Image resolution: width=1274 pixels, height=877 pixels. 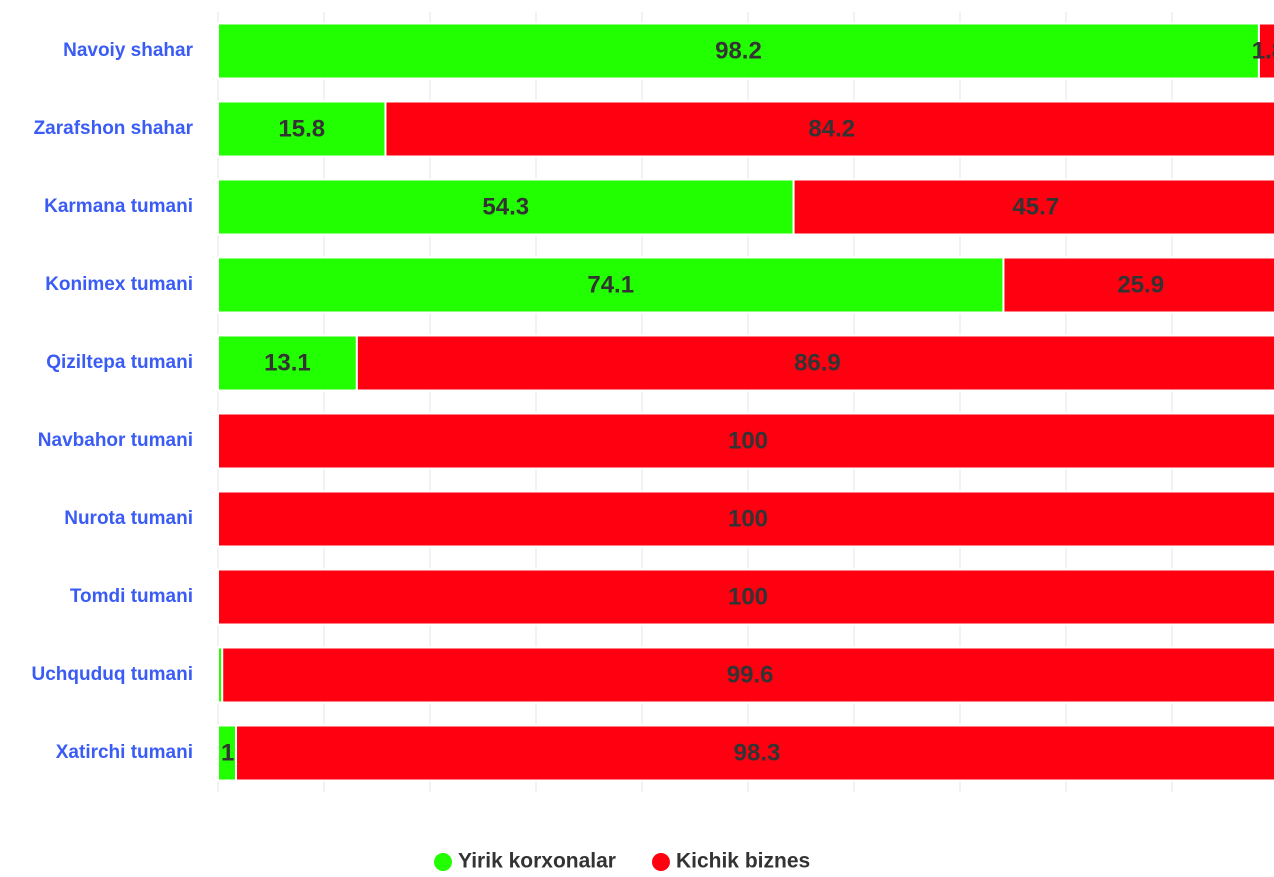 What do you see at coordinates (115, 440) in the screenshot?
I see `category-label: Navbahor tumani` at bounding box center [115, 440].